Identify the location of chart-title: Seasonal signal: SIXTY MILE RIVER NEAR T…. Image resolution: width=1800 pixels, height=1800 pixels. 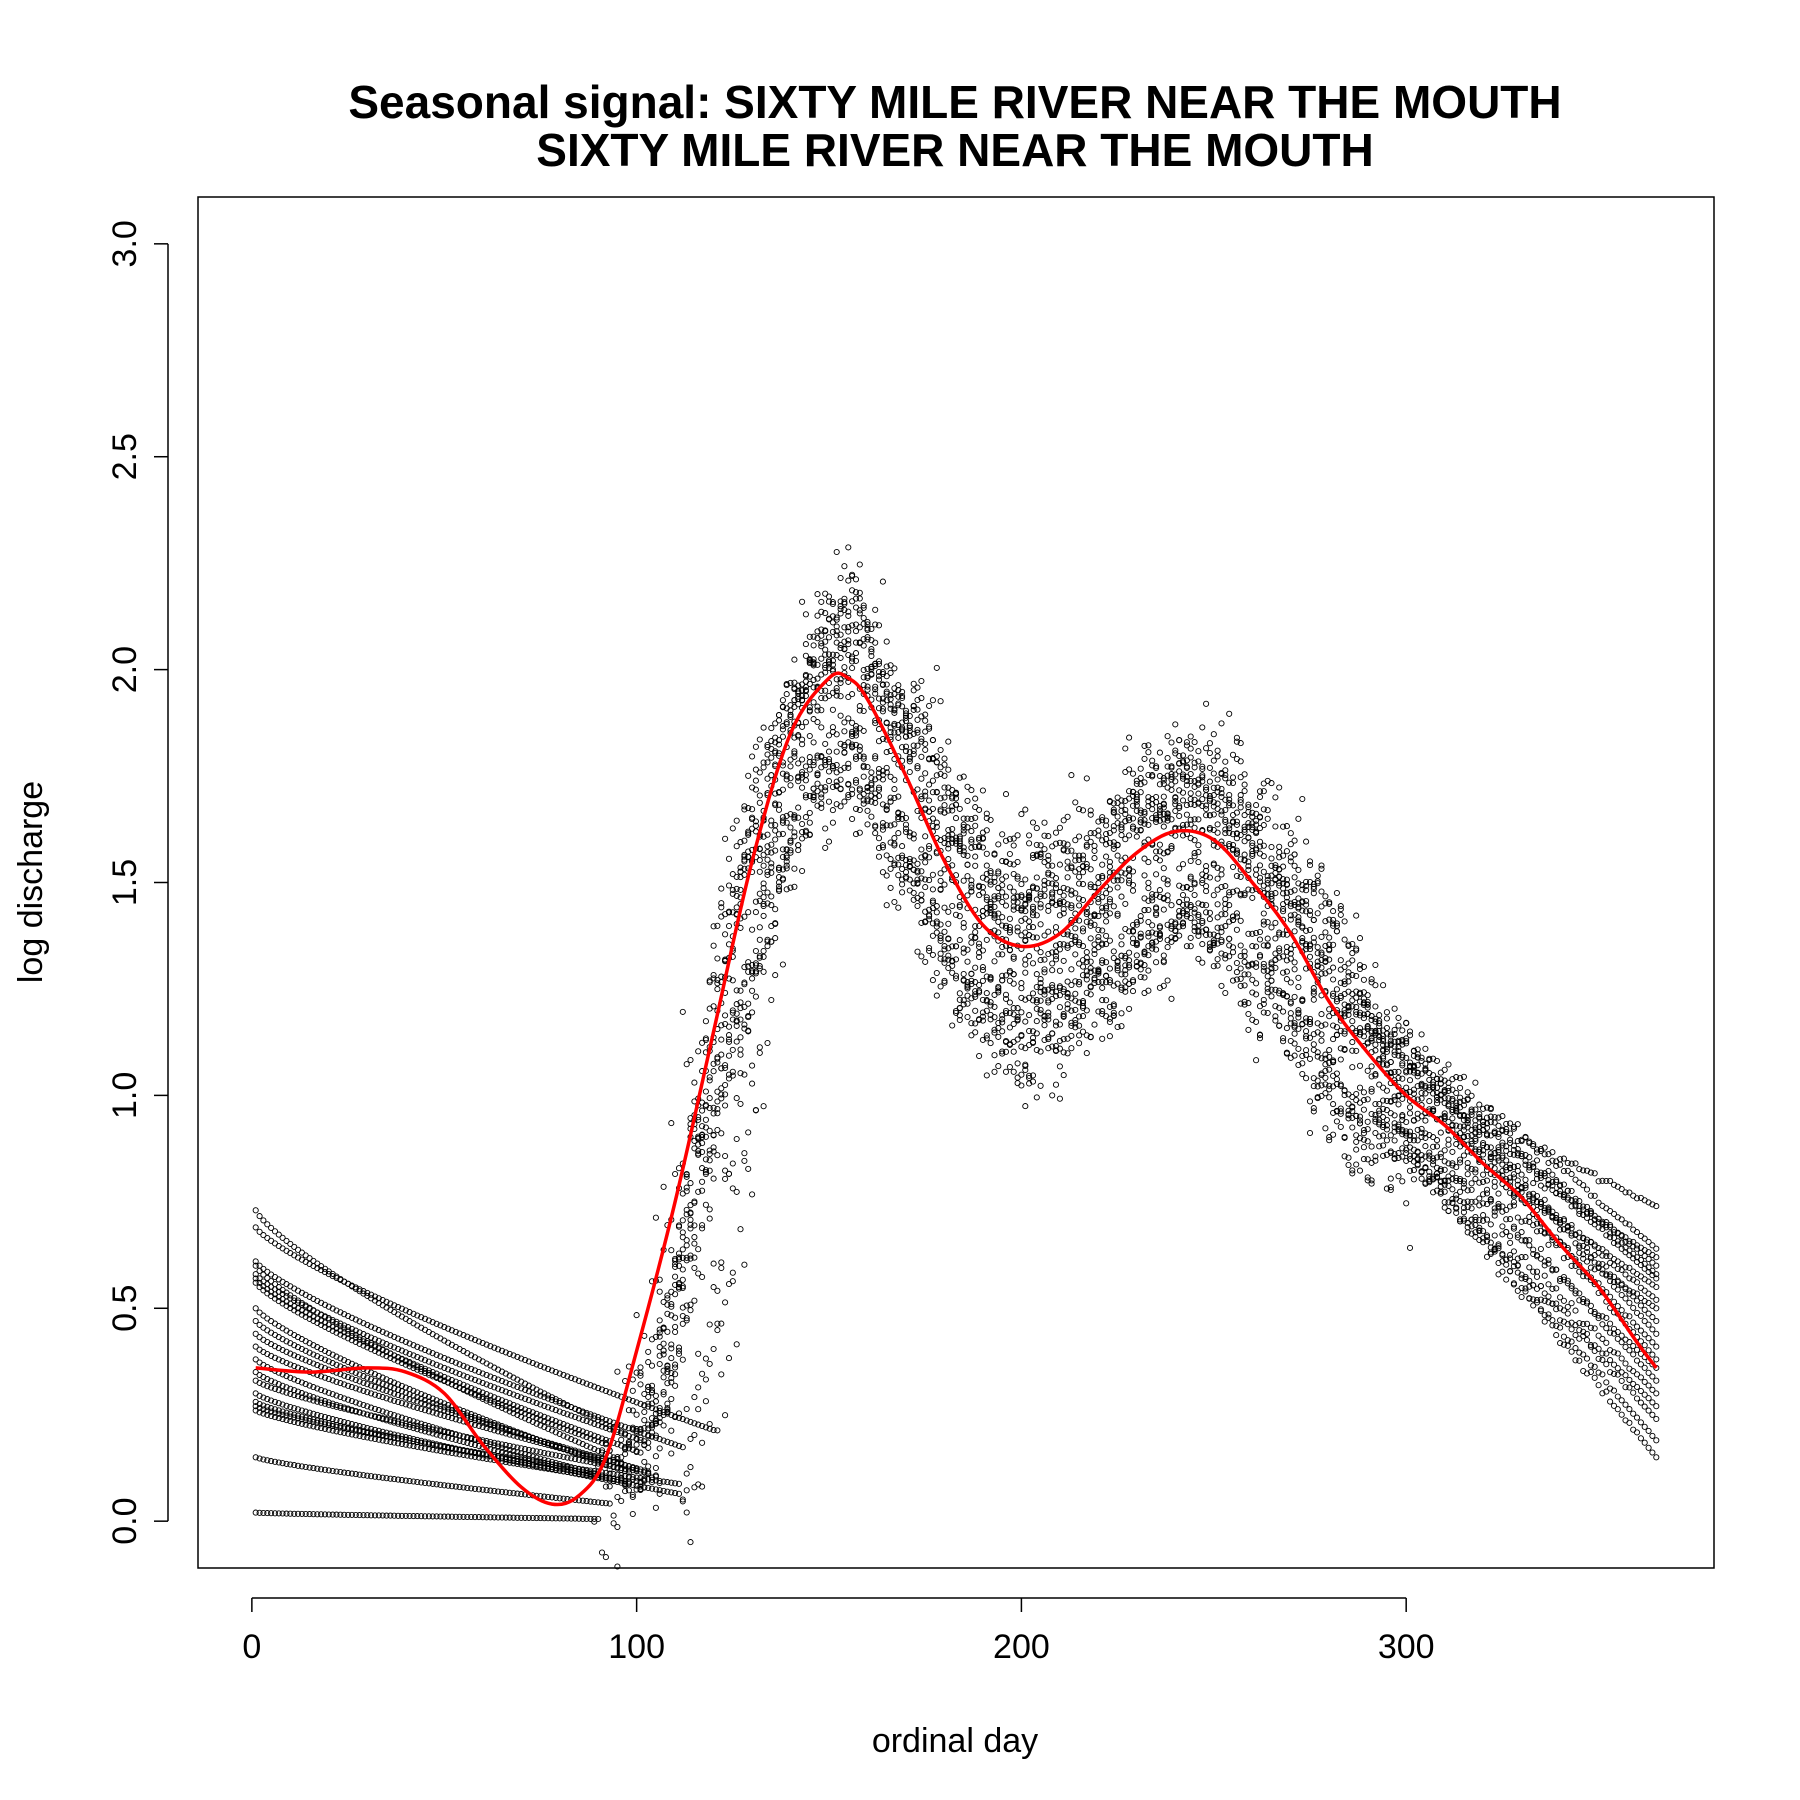
(954, 102).